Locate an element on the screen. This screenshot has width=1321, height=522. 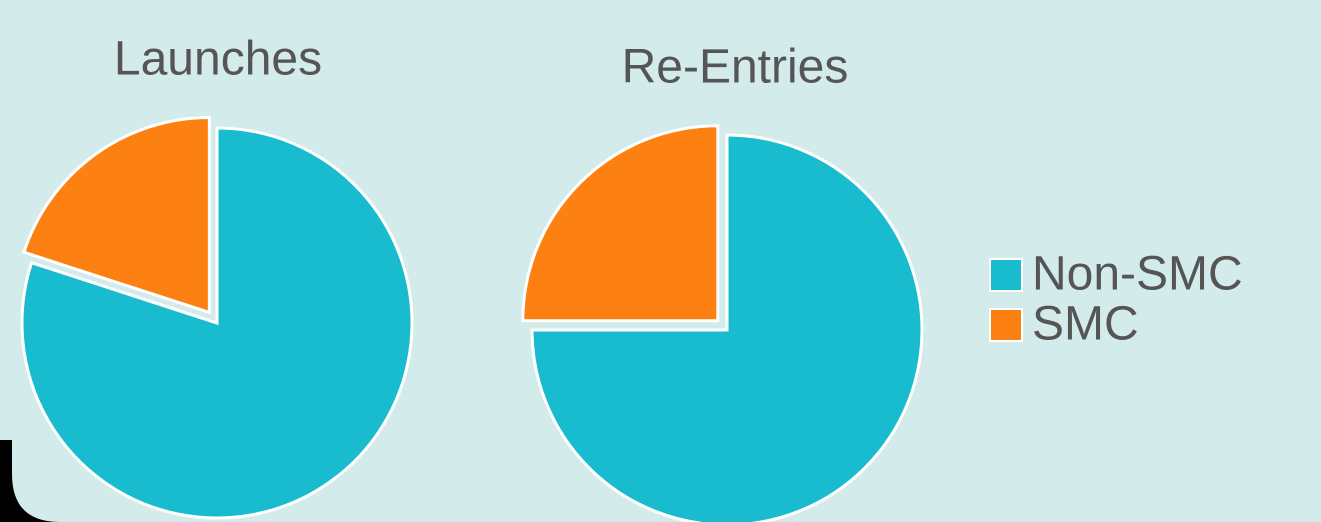
chart-title: Re-Entries is located at coordinates (735, 67).